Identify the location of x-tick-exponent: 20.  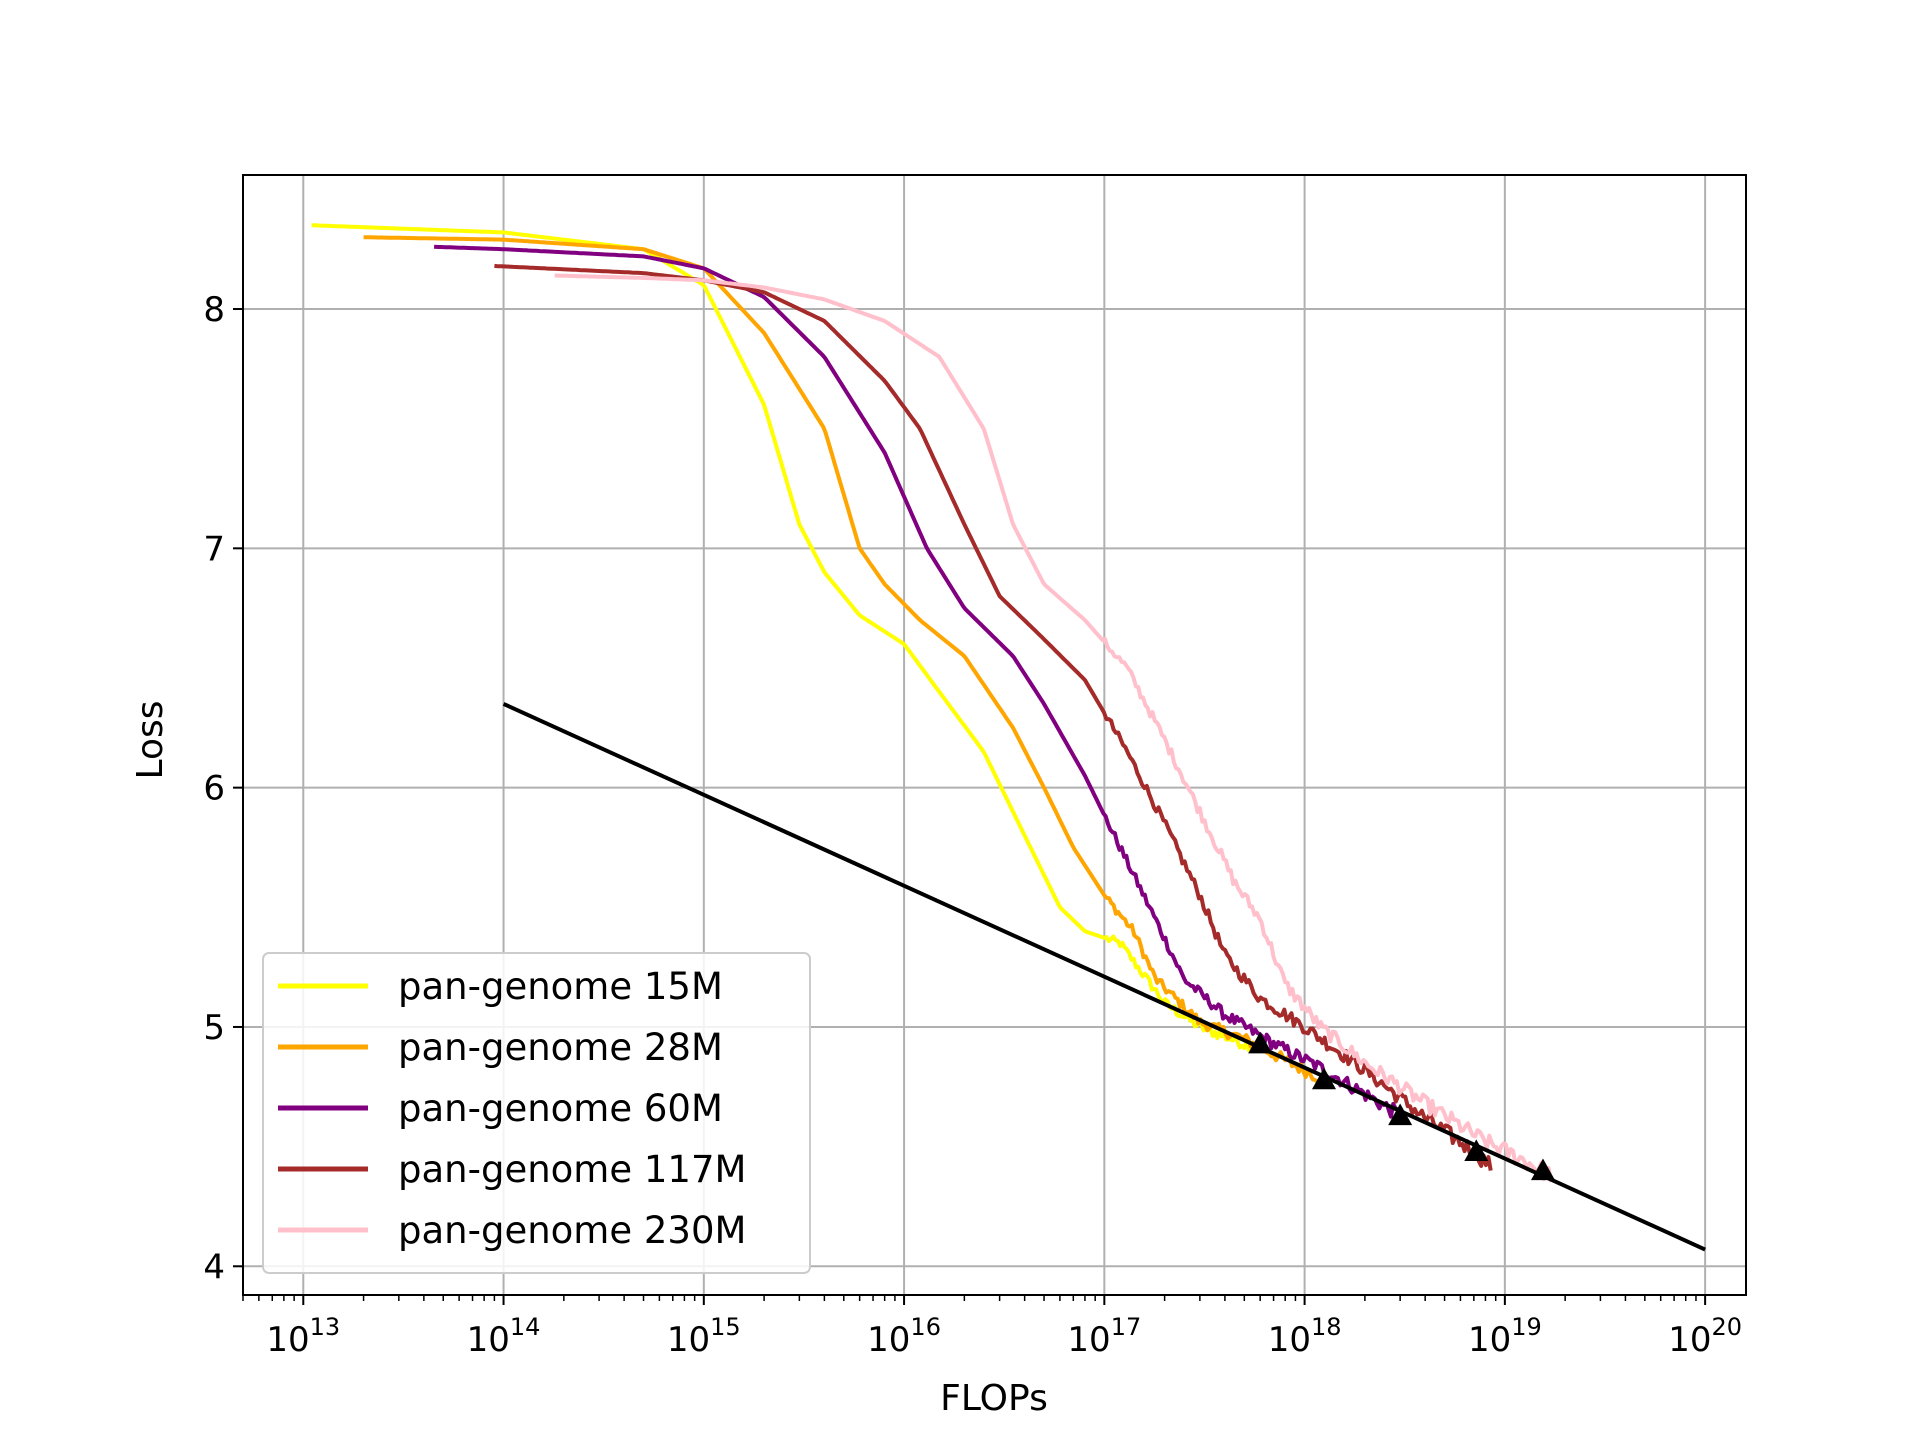
(1726, 1327).